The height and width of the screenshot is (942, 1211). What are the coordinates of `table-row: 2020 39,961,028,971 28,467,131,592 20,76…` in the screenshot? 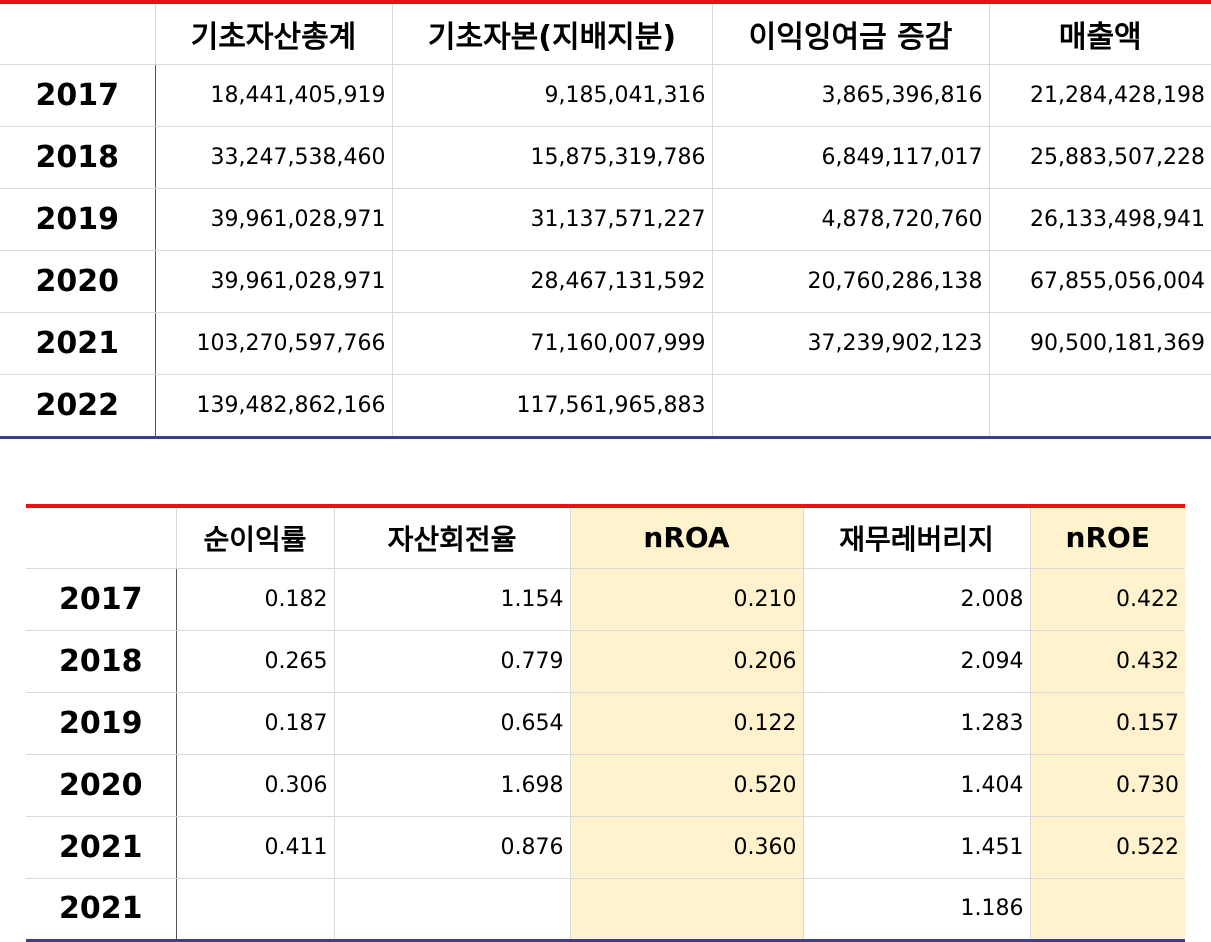 It's located at (605, 281).